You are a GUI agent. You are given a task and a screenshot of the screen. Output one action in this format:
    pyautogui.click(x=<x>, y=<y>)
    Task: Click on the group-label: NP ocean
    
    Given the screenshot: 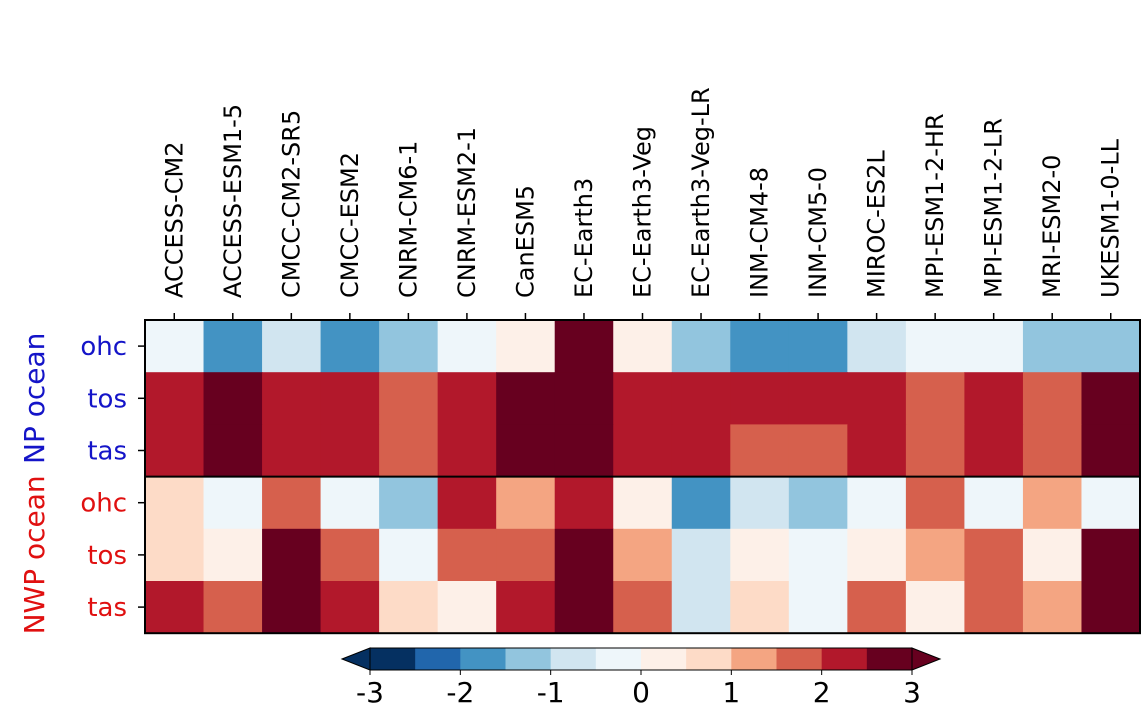 What is the action you would take?
    pyautogui.click(x=34, y=398)
    